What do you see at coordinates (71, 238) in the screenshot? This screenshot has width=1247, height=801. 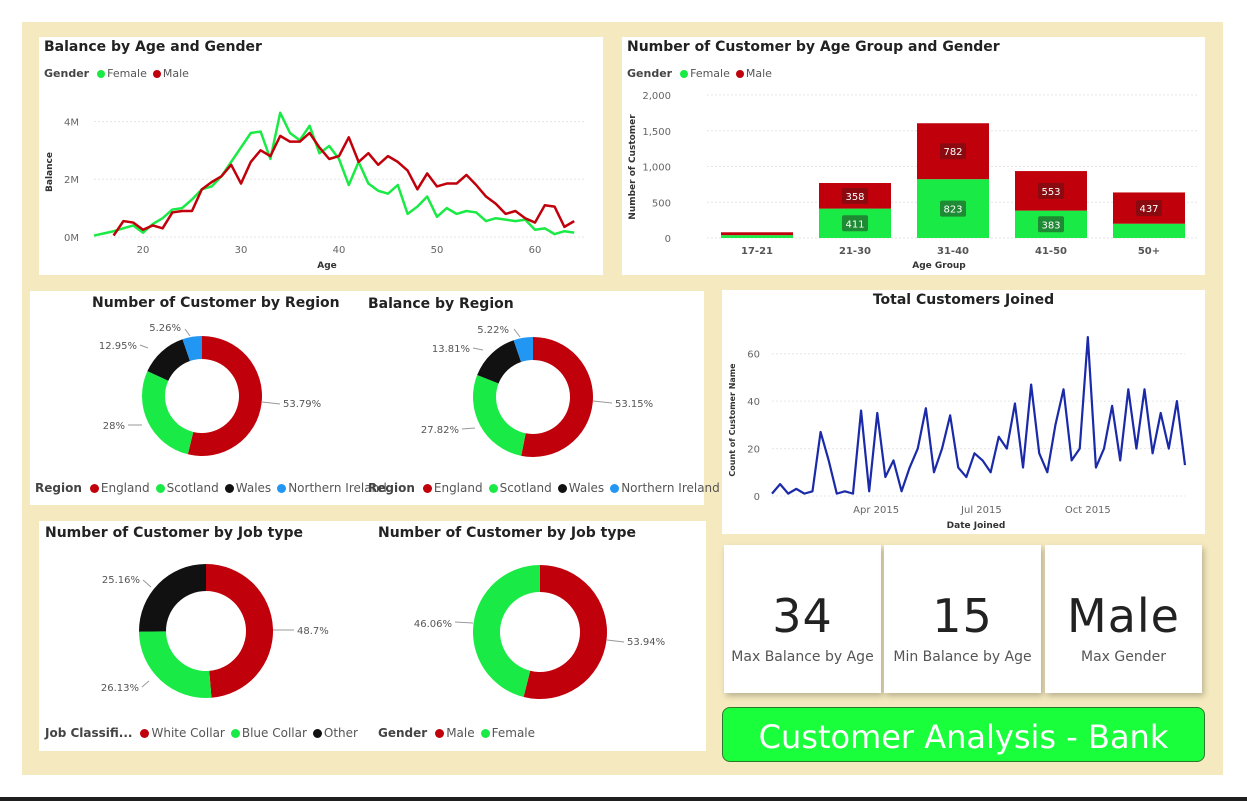 I see `y-tick-label: 0M` at bounding box center [71, 238].